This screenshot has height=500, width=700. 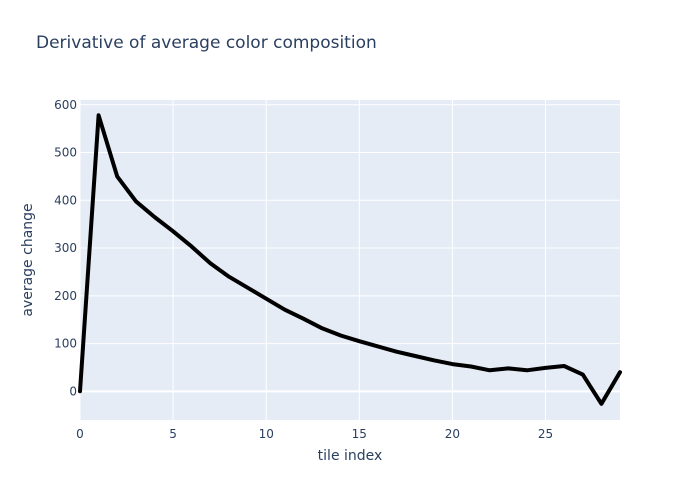 What do you see at coordinates (206, 43) in the screenshot?
I see `chart-title: Derivative of average color composition` at bounding box center [206, 43].